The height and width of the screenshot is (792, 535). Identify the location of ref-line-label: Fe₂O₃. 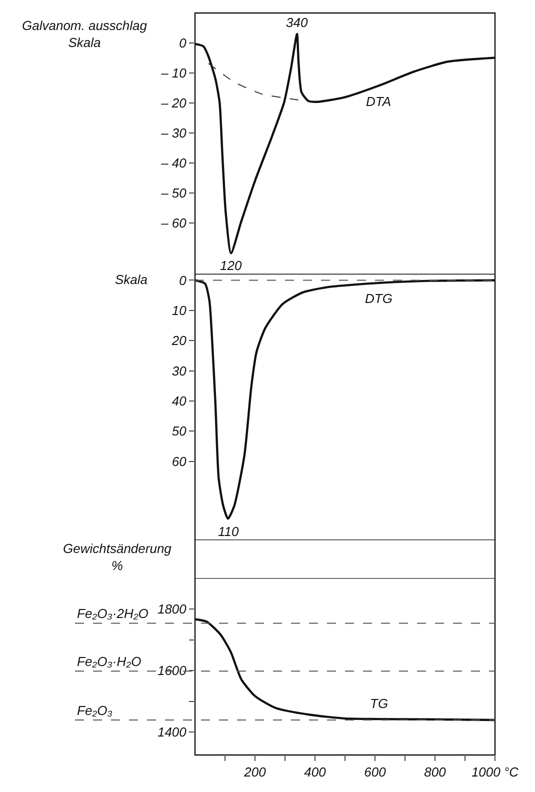
(94, 710).